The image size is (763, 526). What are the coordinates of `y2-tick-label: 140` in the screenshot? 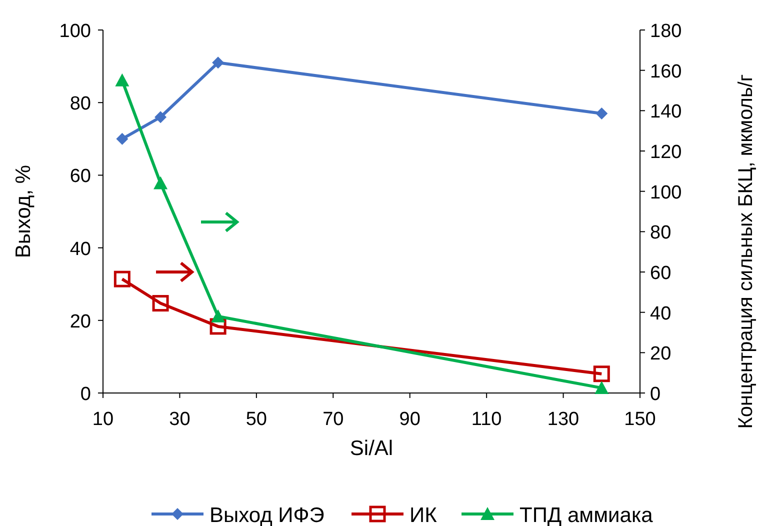 It's located at (666, 112).